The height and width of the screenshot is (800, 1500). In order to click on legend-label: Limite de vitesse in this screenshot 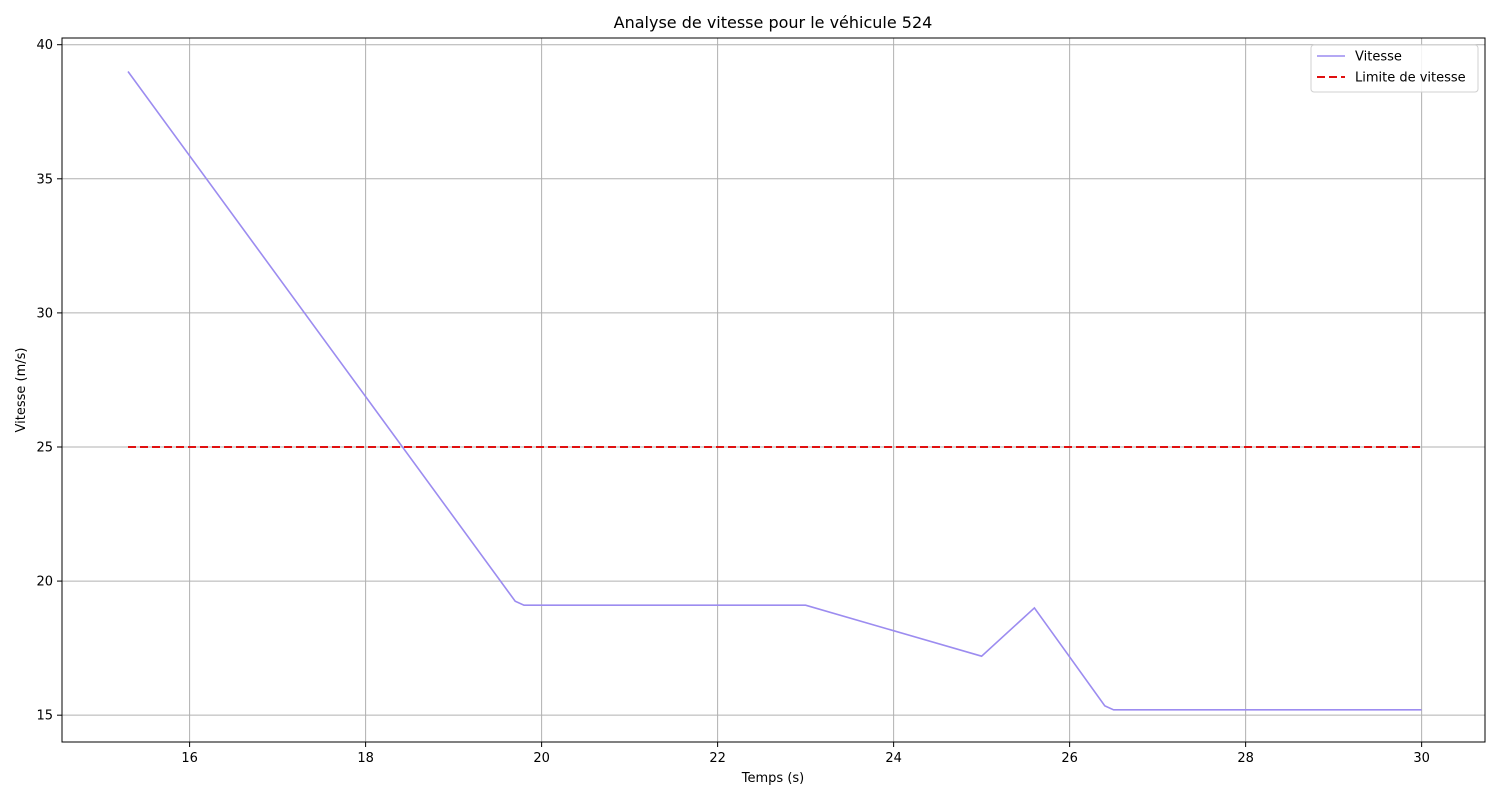, I will do `click(1410, 78)`.